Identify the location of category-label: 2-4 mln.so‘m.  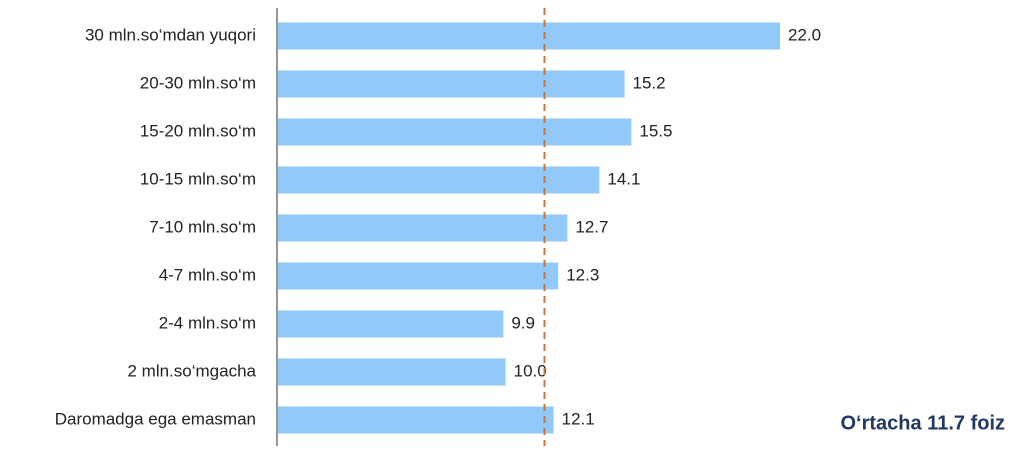
(207, 322).